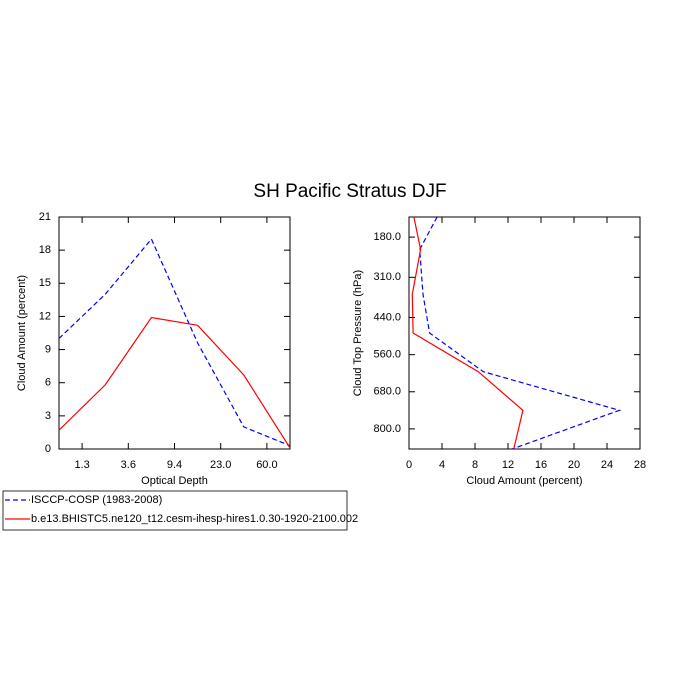  What do you see at coordinates (220, 465) in the screenshot?
I see `x-tick-label: 23.0` at bounding box center [220, 465].